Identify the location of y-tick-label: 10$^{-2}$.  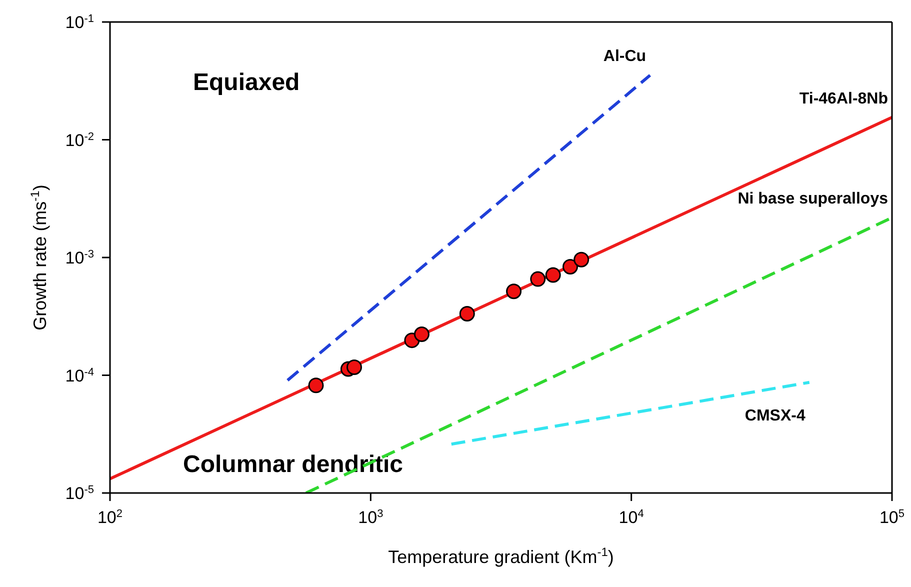
(79, 140).